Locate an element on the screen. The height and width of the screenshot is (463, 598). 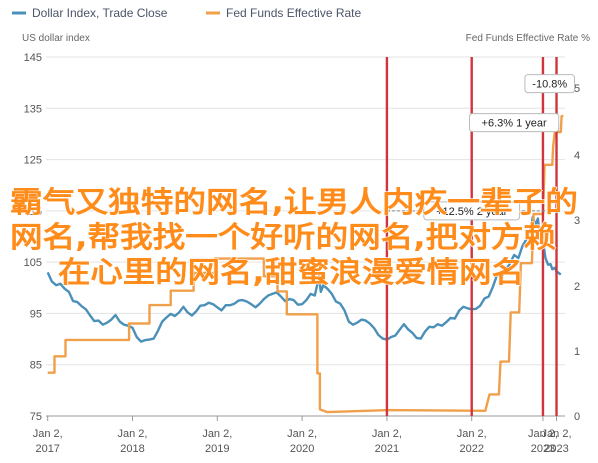
left-tick-label: 95 is located at coordinates (36, 314).